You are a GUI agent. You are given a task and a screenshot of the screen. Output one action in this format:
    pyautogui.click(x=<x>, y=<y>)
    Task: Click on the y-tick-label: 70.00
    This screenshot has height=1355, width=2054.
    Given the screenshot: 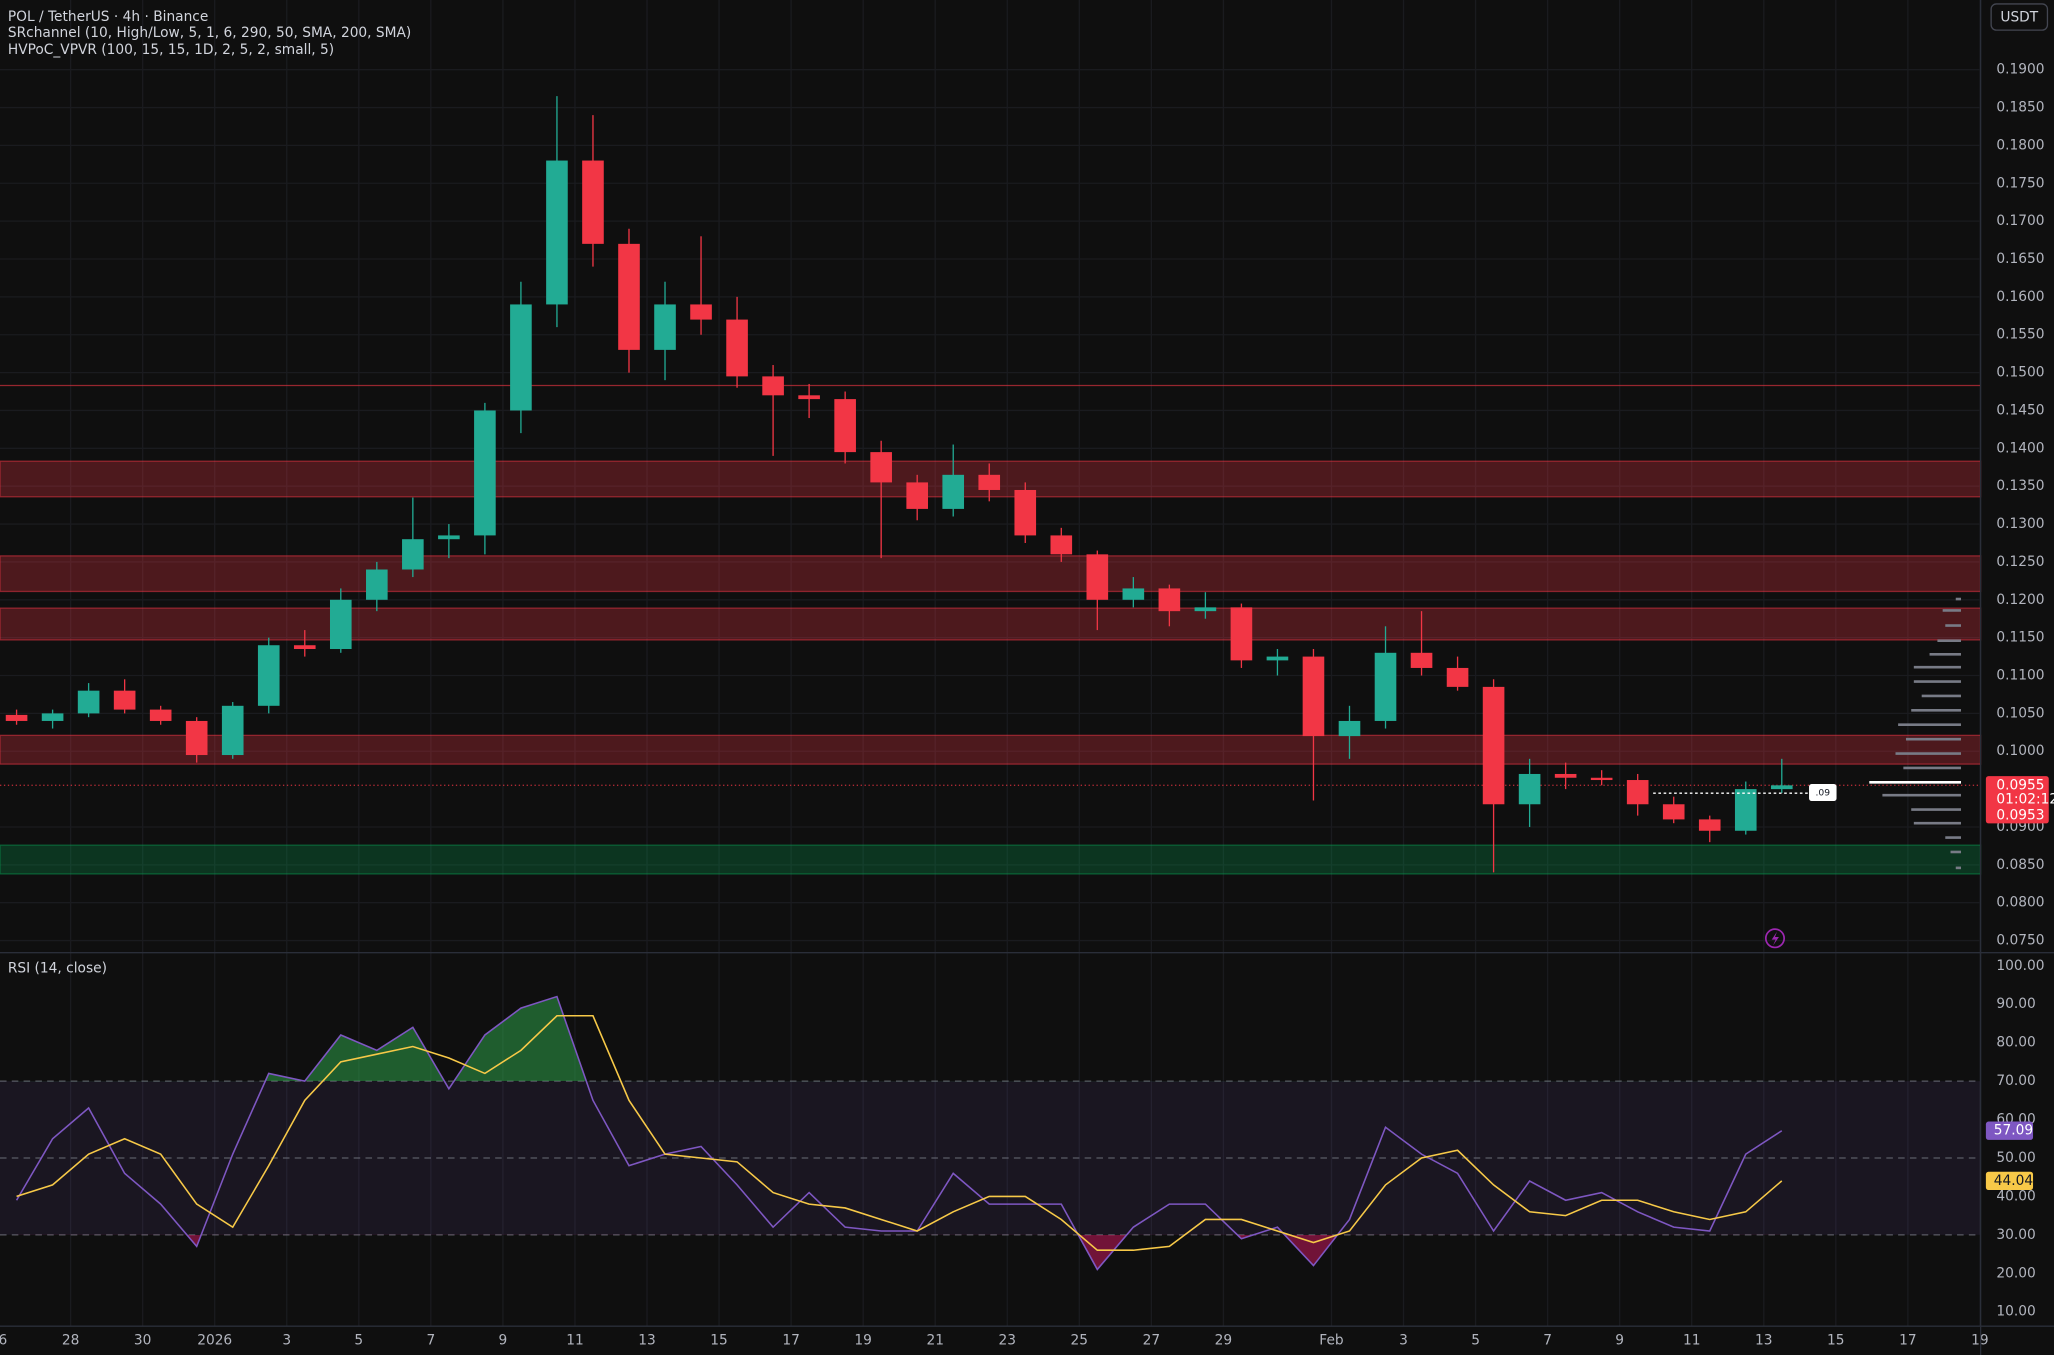 What is the action you would take?
    pyautogui.click(x=2015, y=1081)
    